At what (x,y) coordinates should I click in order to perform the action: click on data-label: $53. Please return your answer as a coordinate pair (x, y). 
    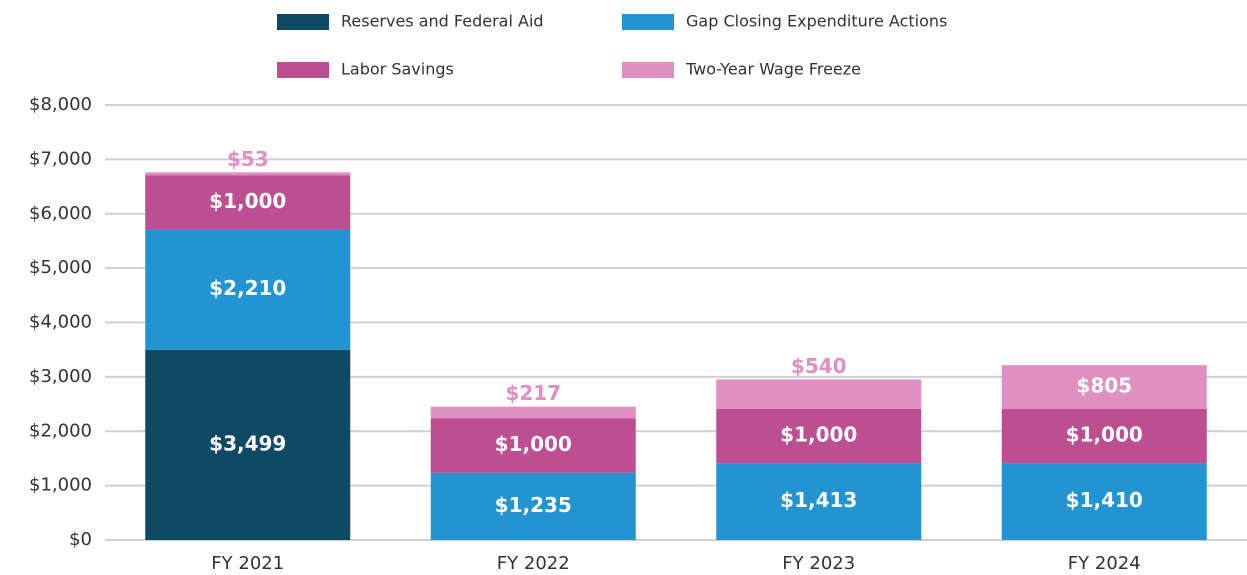
    Looking at the image, I should click on (248, 159).